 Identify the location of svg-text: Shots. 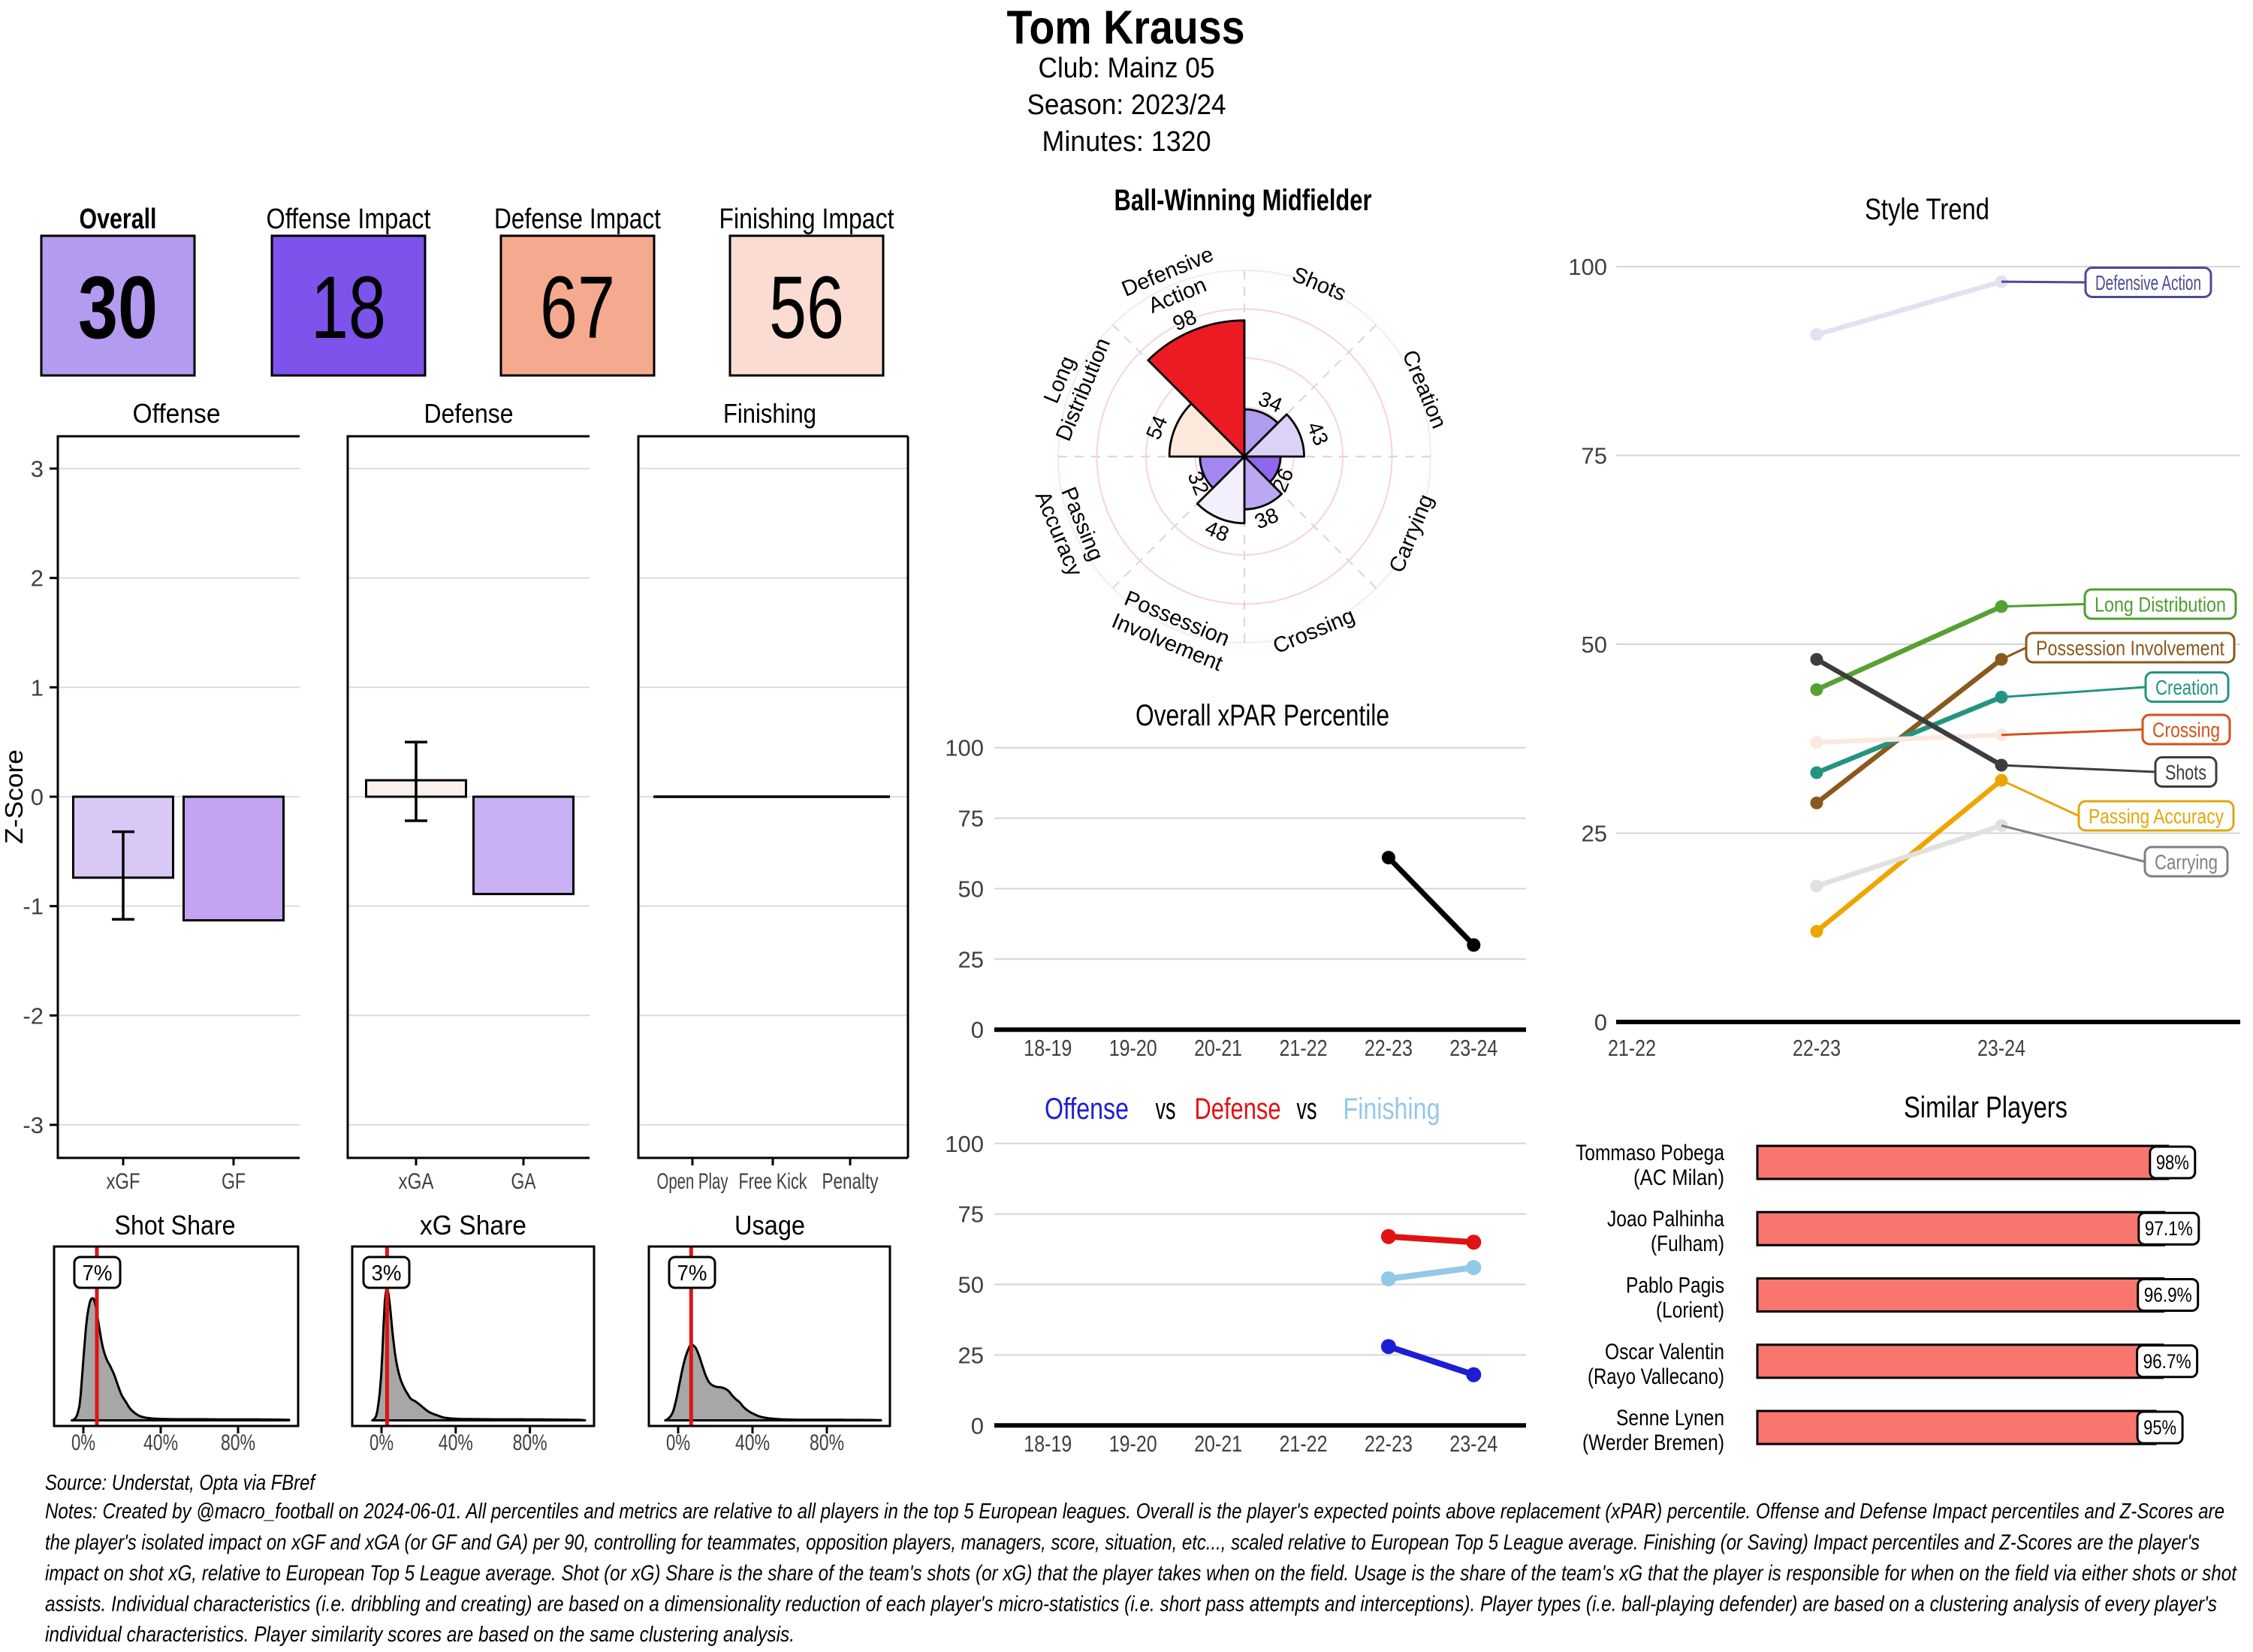
(2185, 772).